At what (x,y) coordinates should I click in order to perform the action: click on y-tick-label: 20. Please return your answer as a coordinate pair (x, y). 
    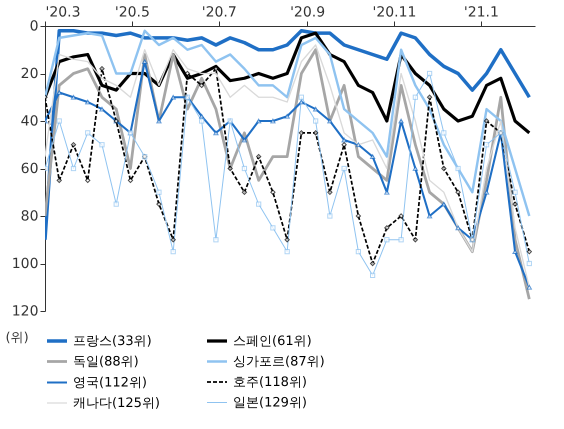
    Looking at the image, I should click on (29, 74).